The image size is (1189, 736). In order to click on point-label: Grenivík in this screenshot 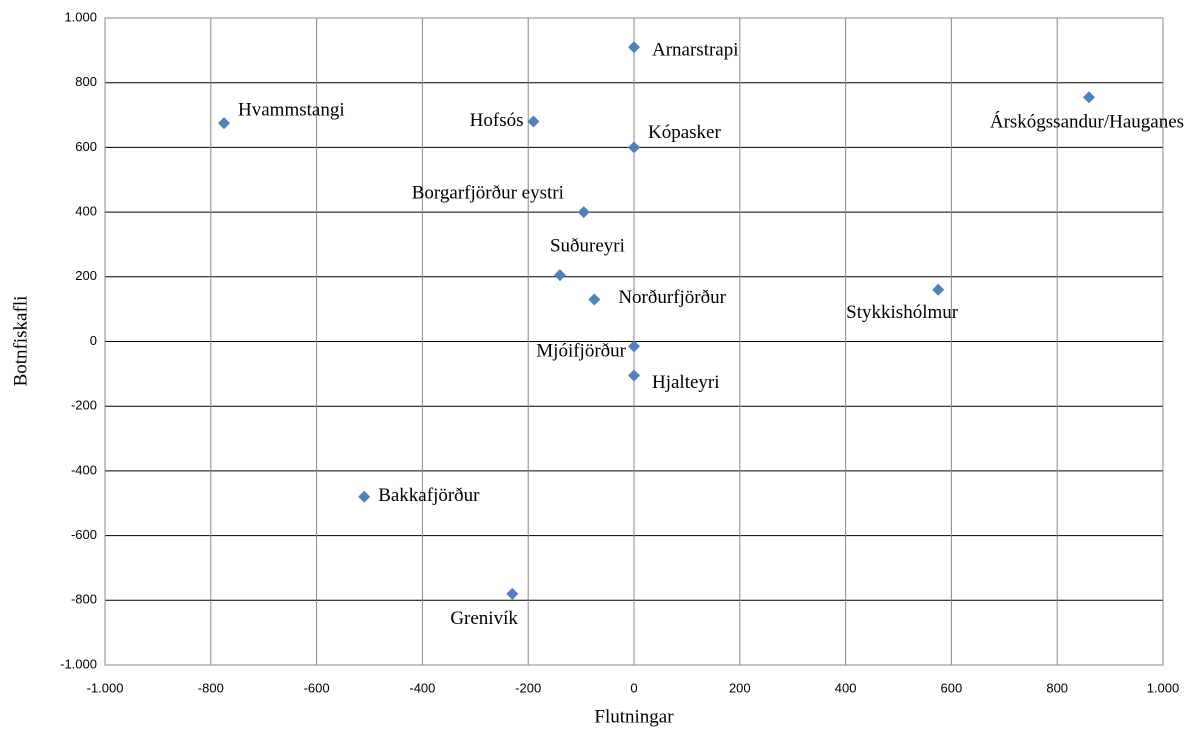, I will do `click(484, 618)`.